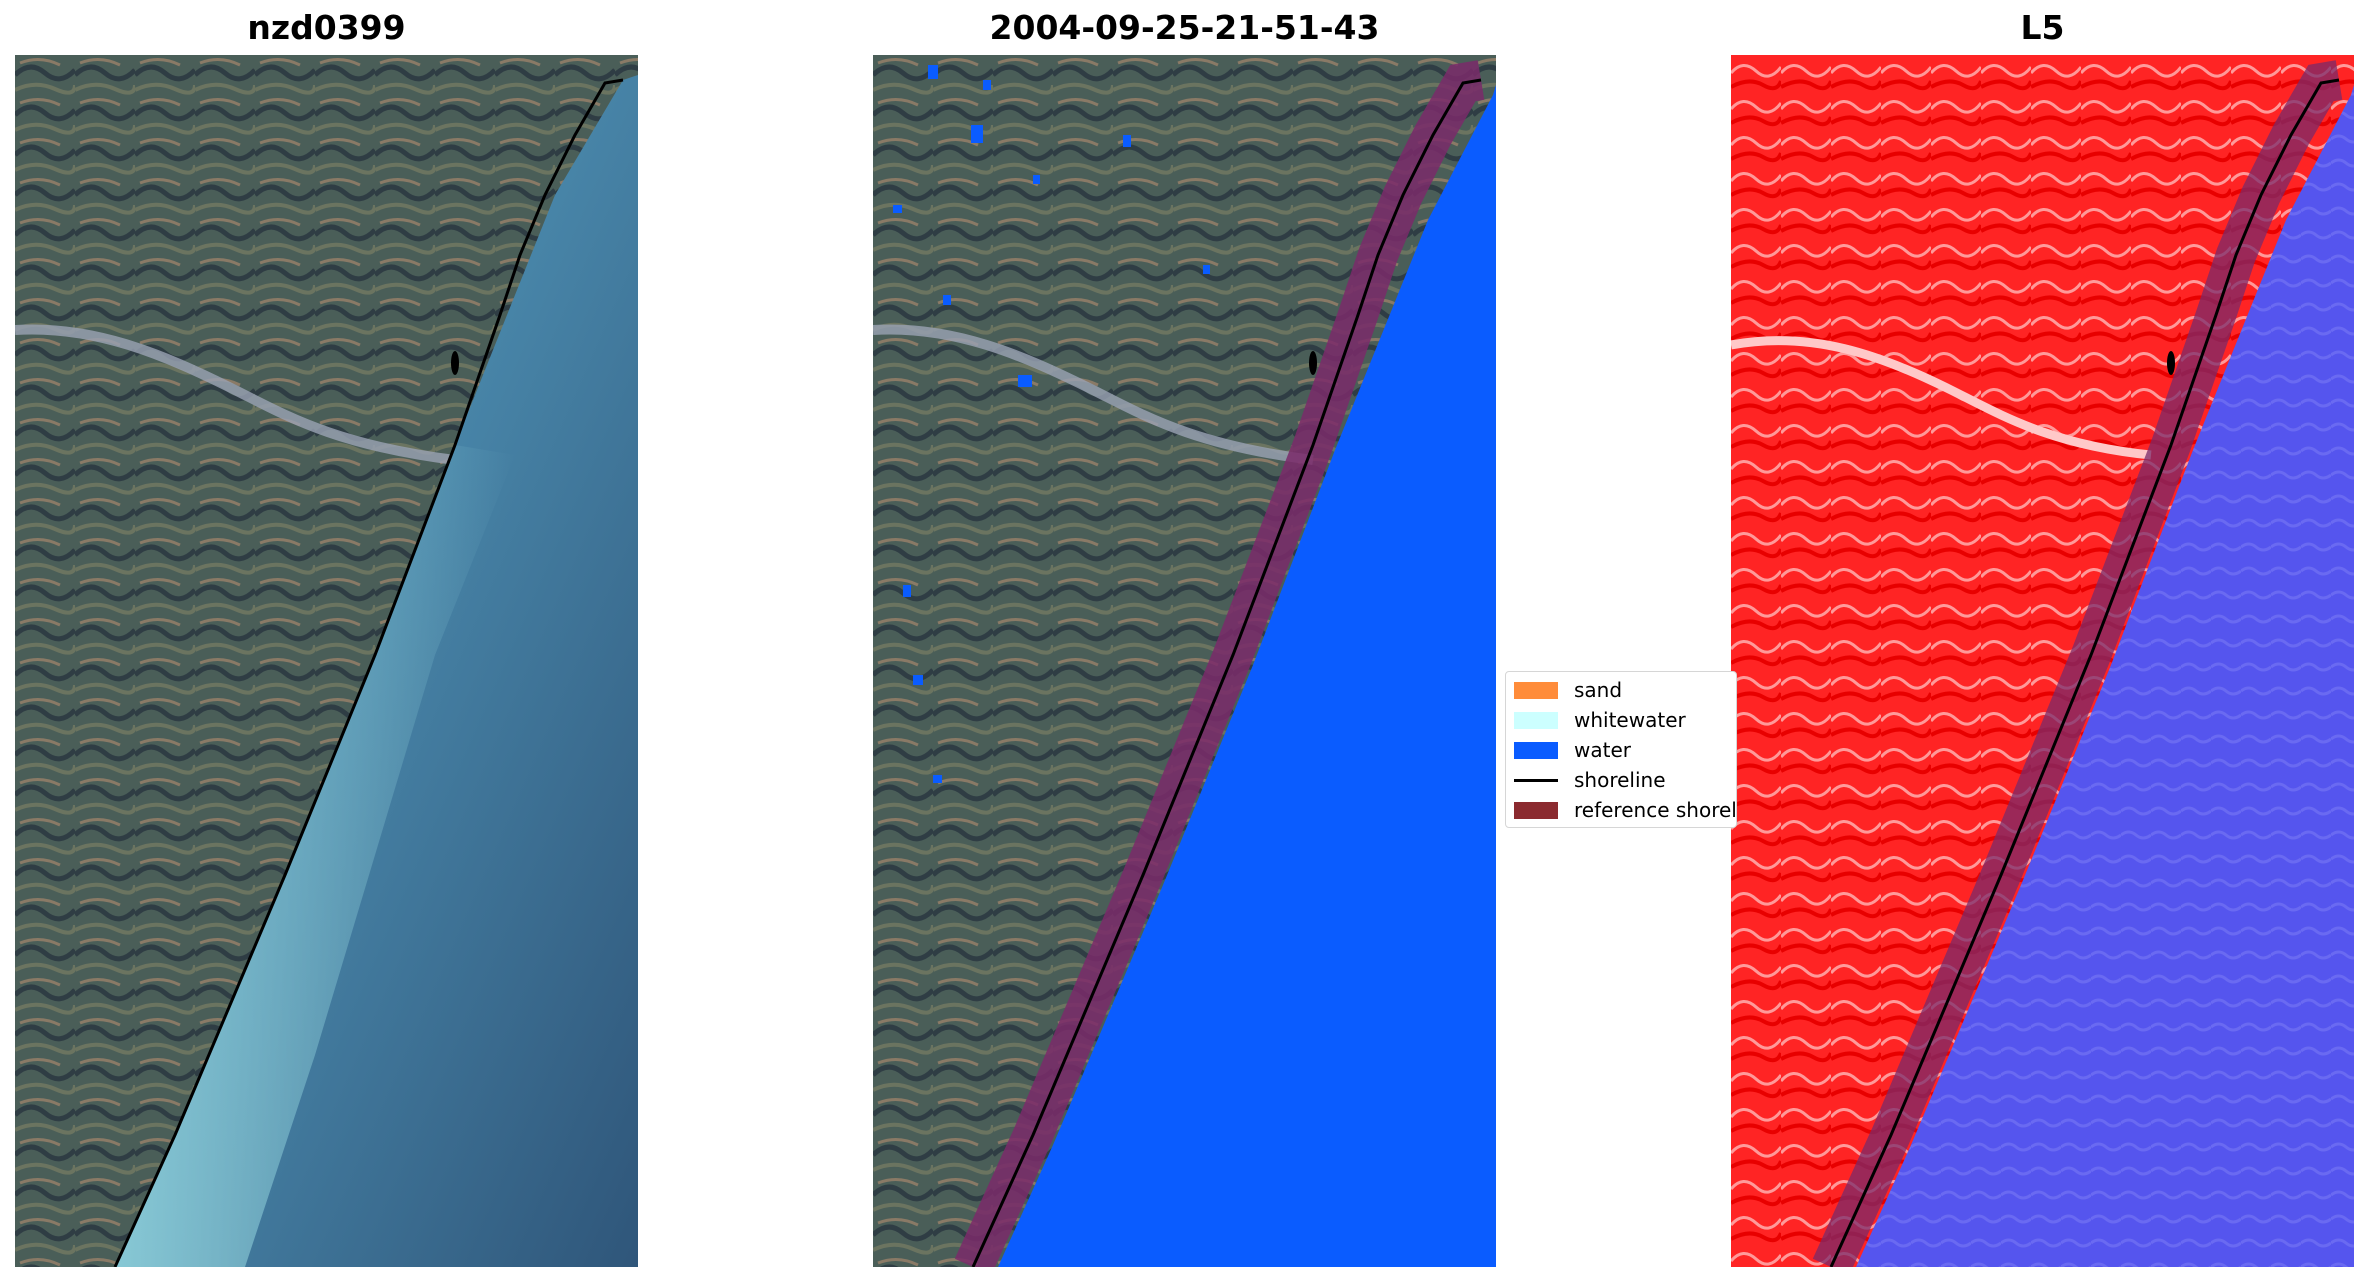 This screenshot has width=2369, height=1283. I want to click on panel-title-satellite: L5, so click(2042, 27).